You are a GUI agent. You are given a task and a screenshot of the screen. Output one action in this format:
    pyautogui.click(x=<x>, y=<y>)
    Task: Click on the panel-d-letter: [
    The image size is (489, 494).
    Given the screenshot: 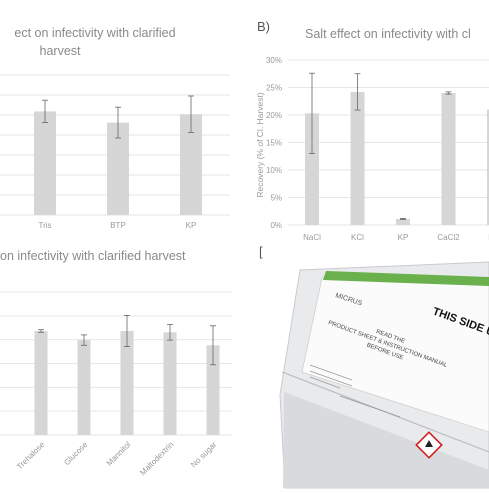 What is the action you would take?
    pyautogui.click(x=261, y=251)
    